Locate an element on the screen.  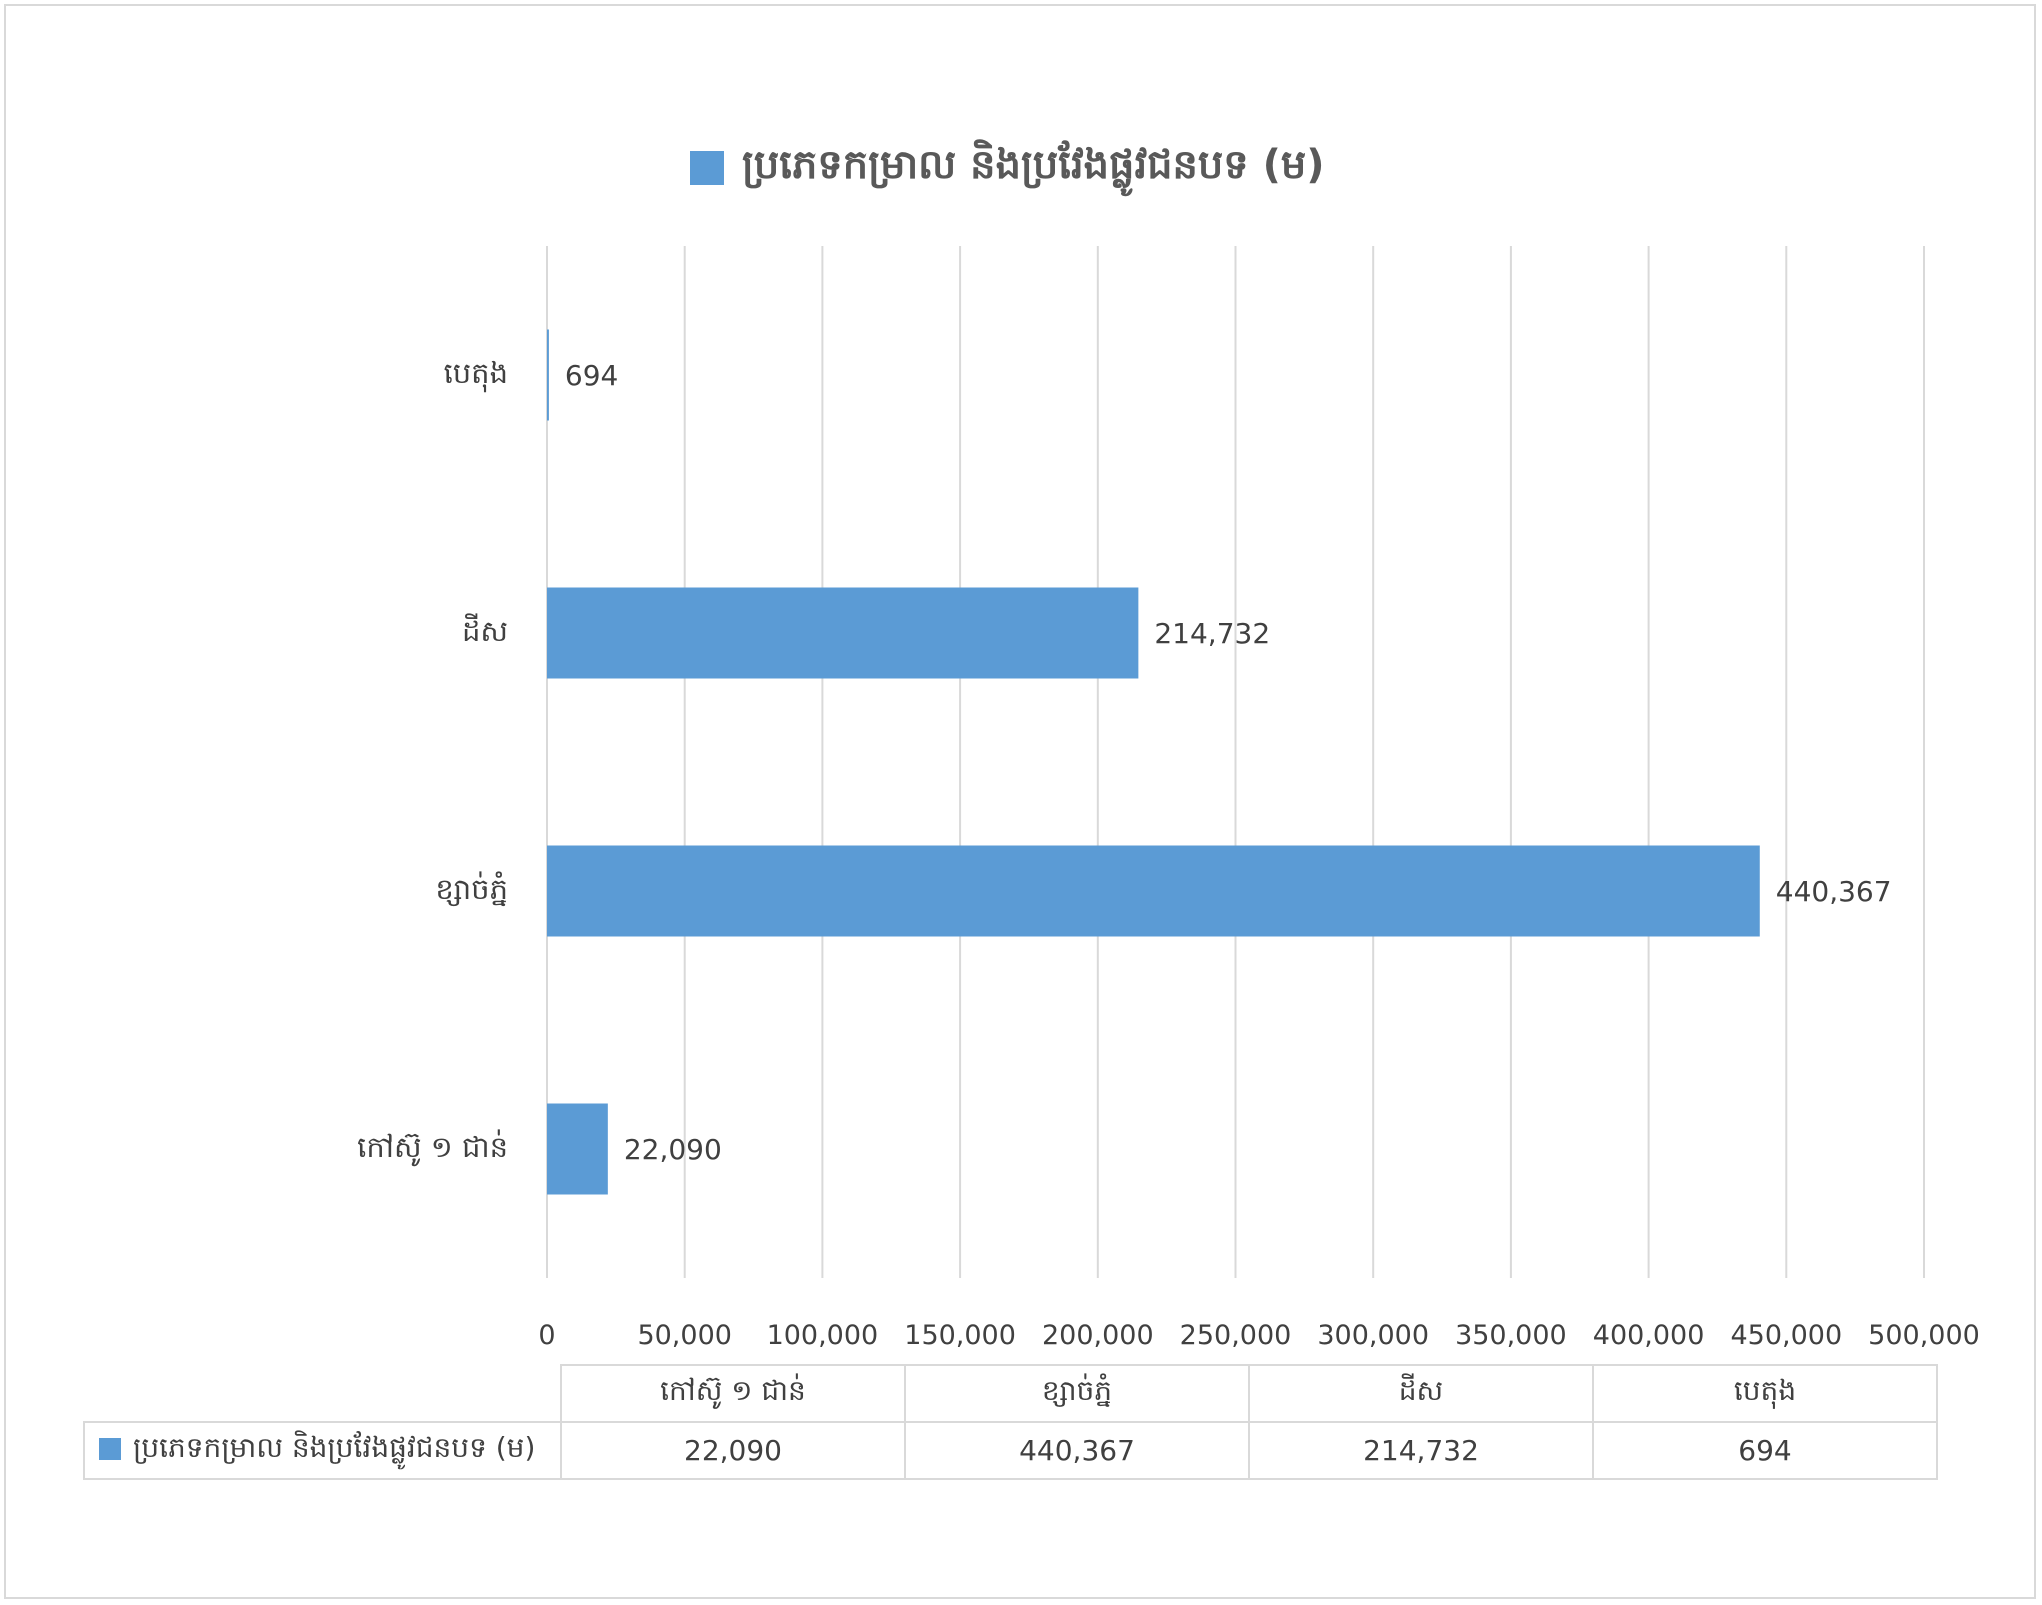
x-tick-label: 500,000 is located at coordinates (1924, 1335).